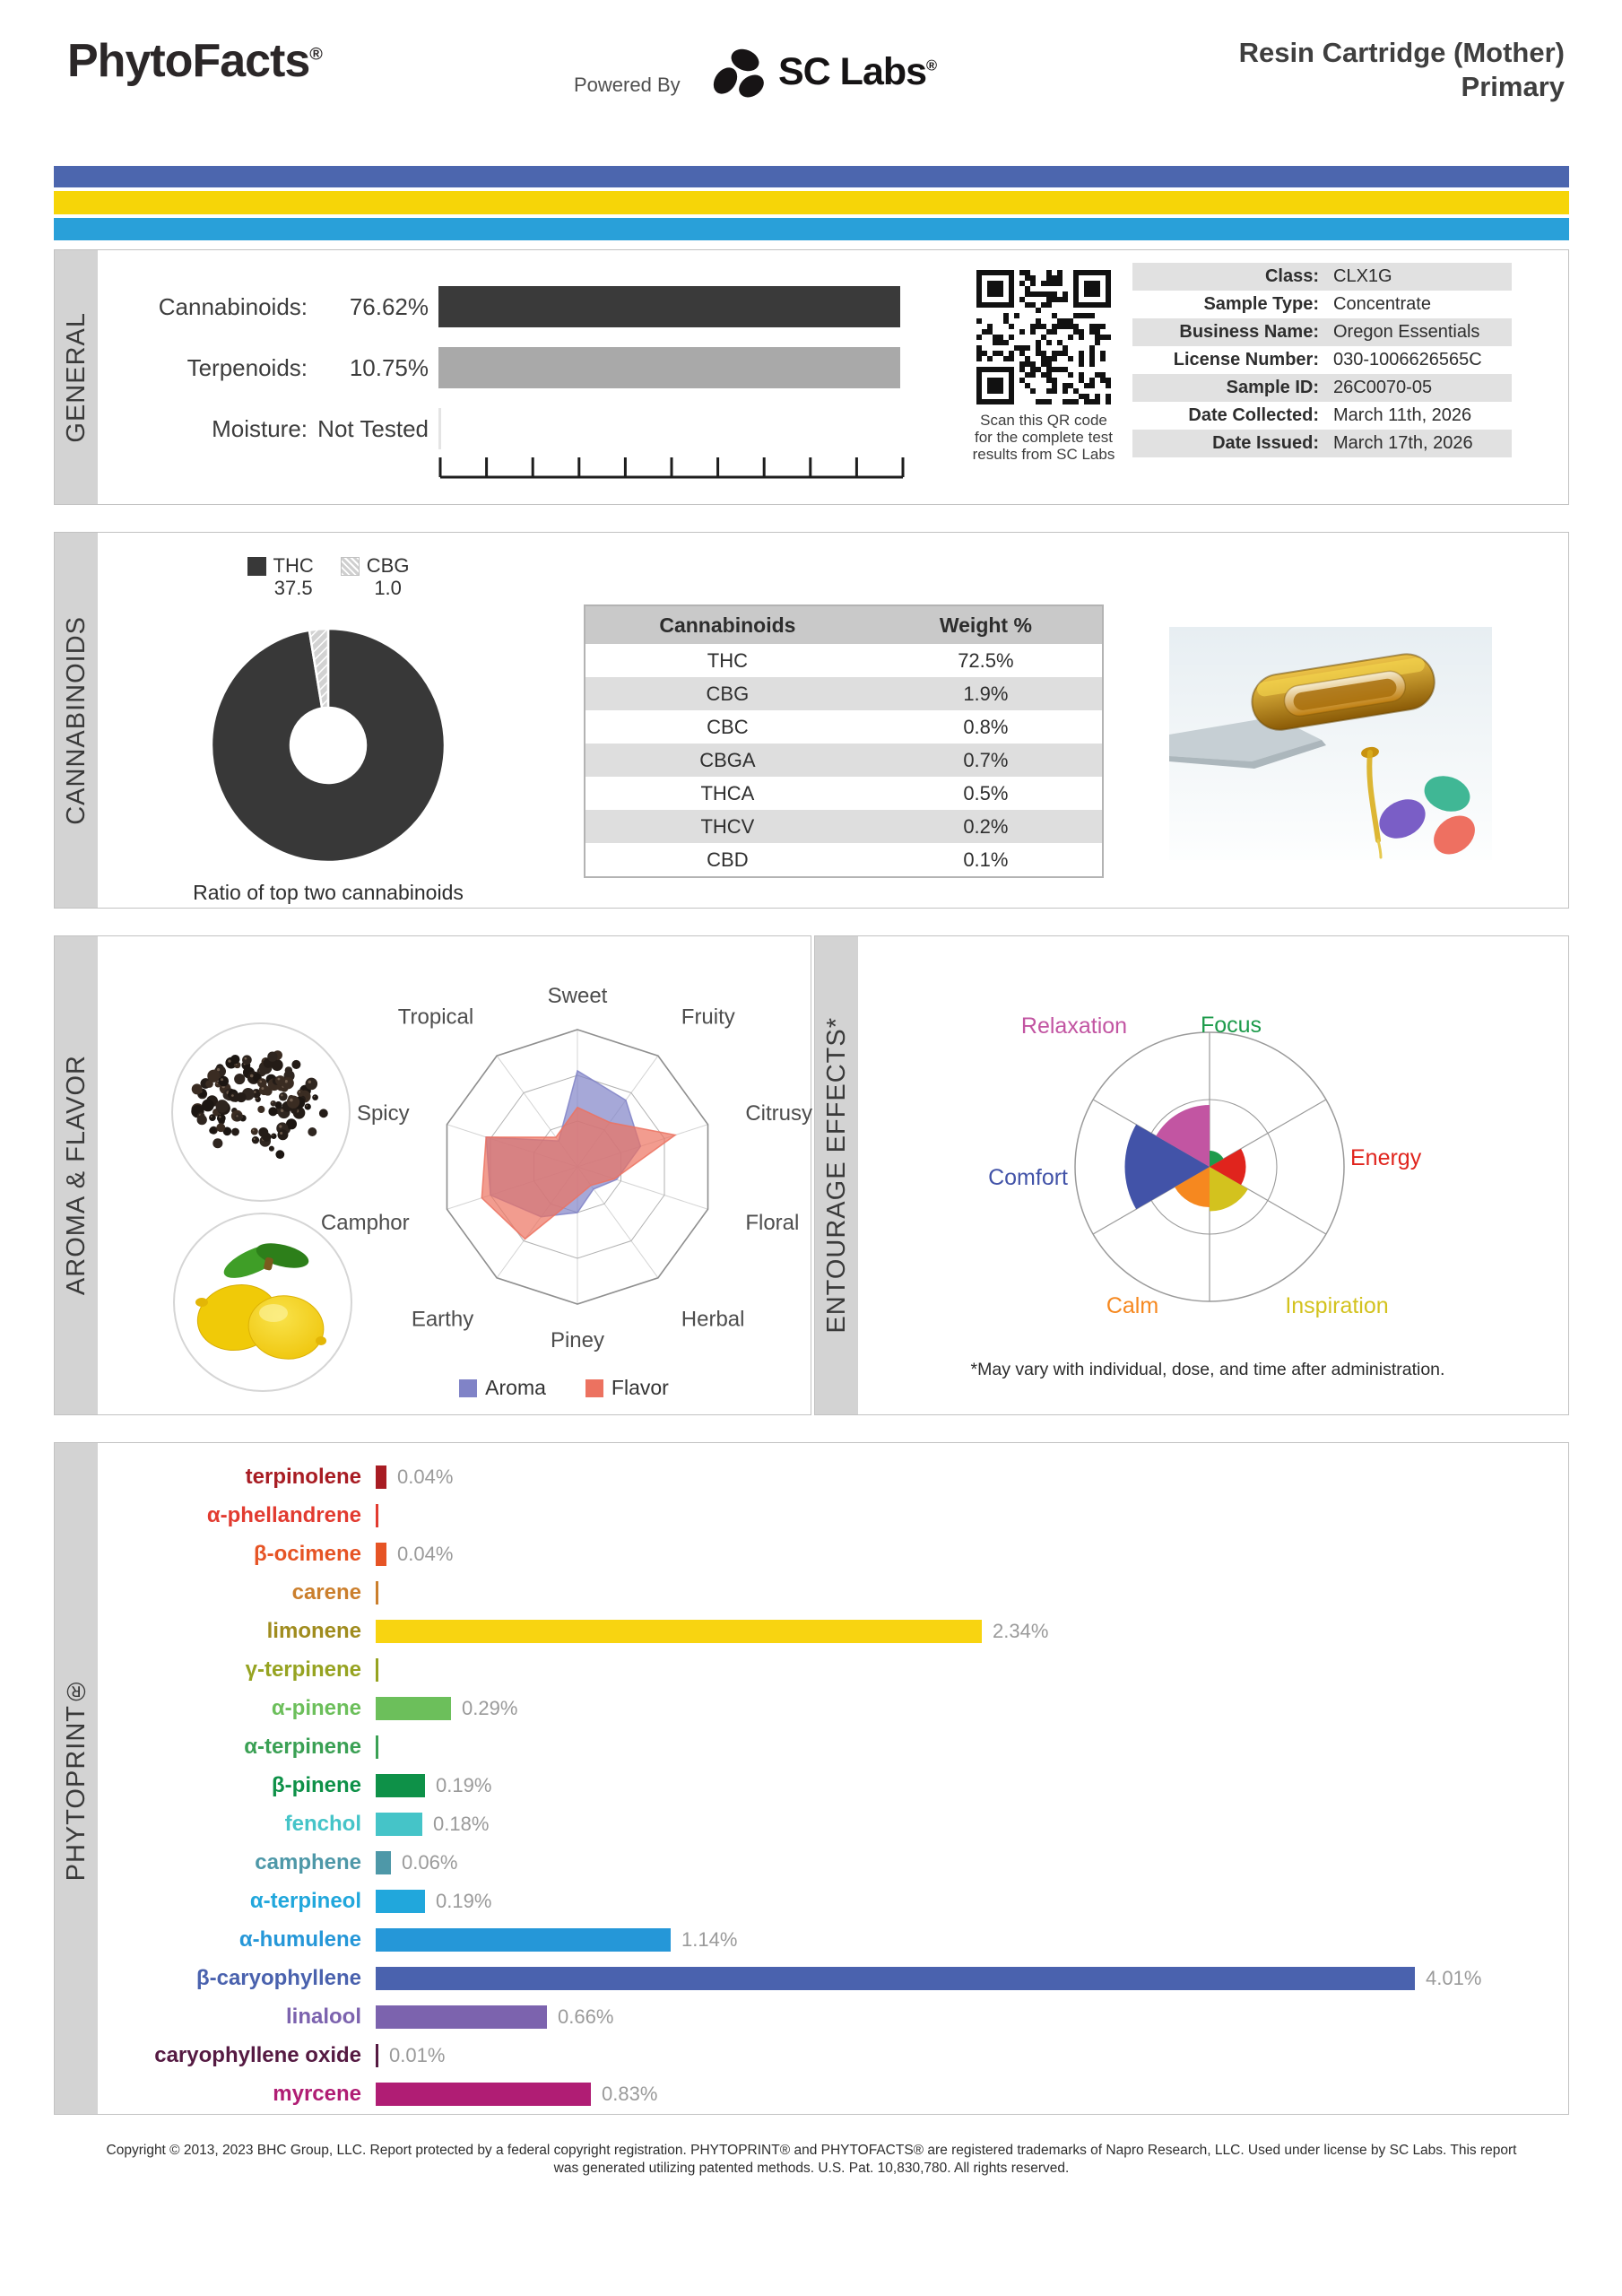 Image resolution: width=1622 pixels, height=2296 pixels. What do you see at coordinates (500, 306) in the screenshot?
I see `general-gauge-row: Cannabinoids: 76.62%` at bounding box center [500, 306].